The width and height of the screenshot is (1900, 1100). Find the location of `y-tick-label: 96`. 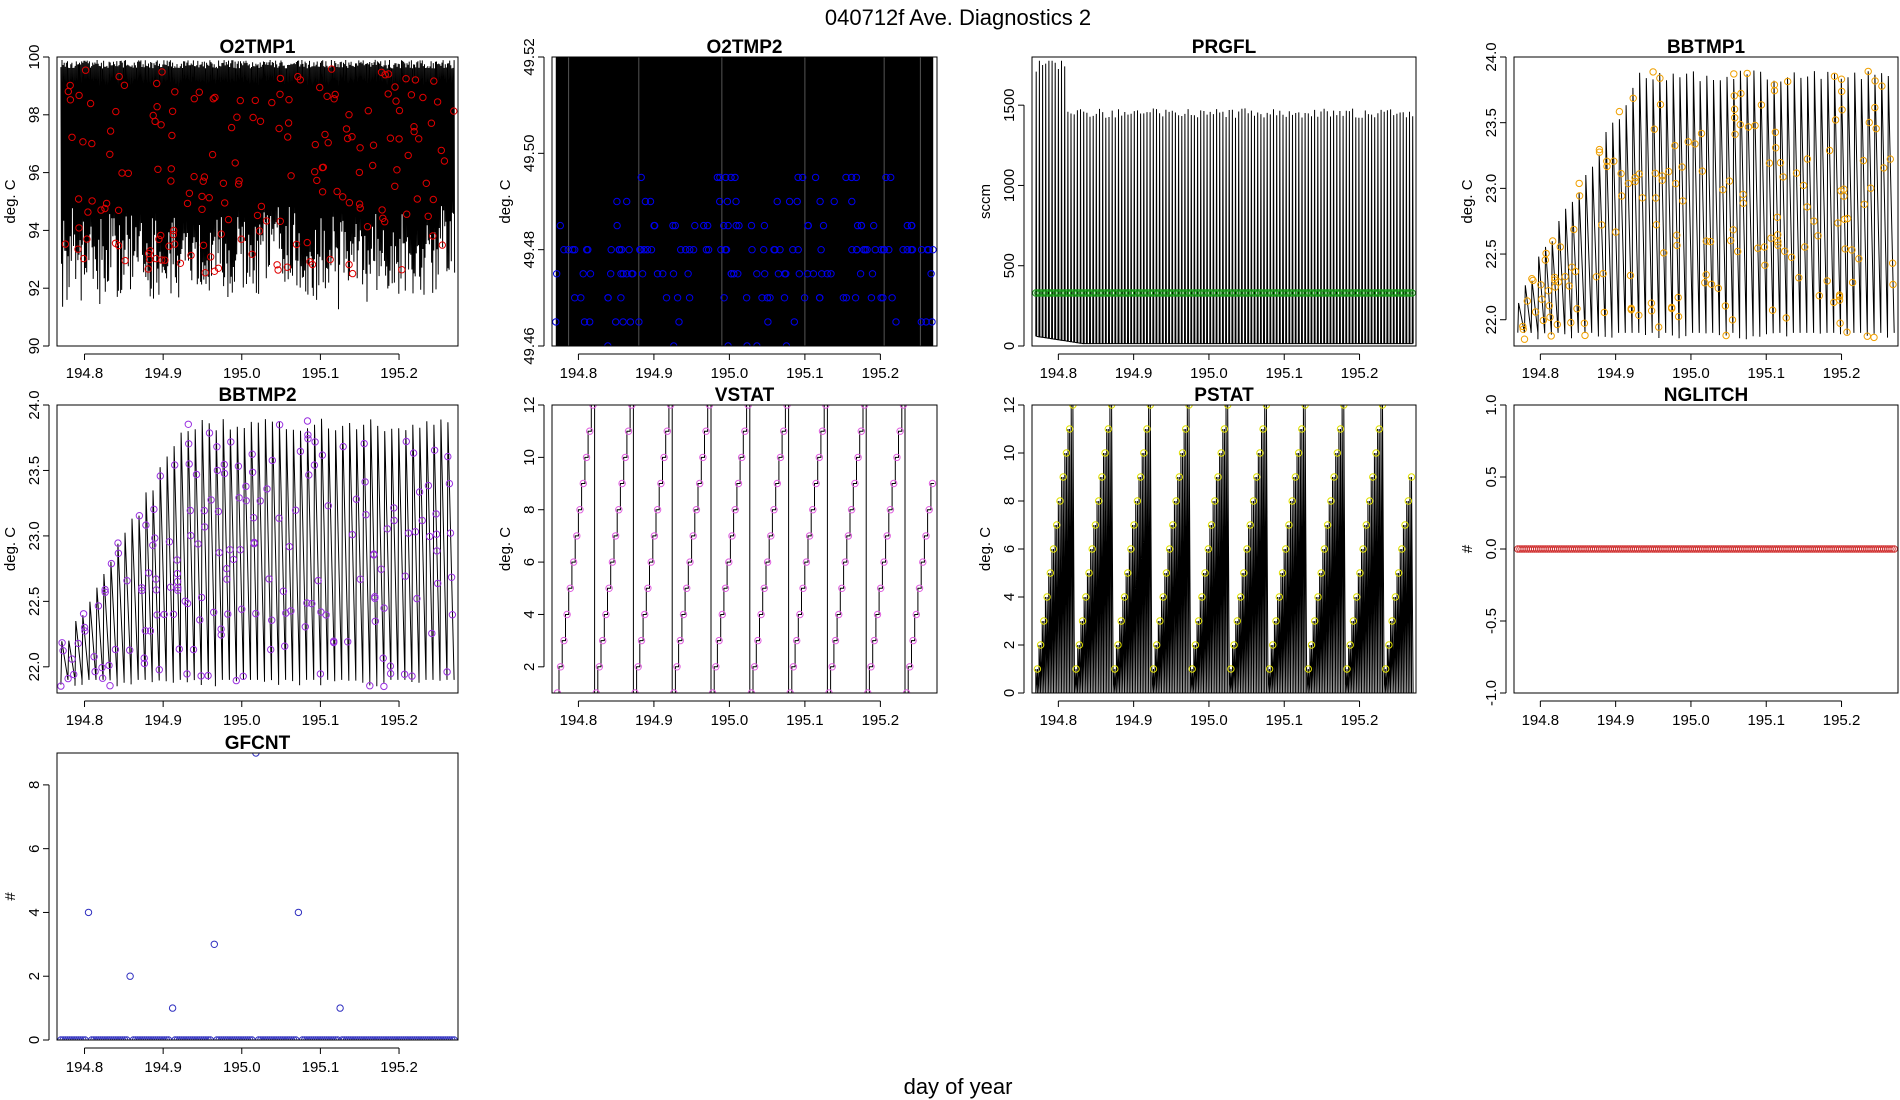

y-tick-label: 96 is located at coordinates (34, 172).